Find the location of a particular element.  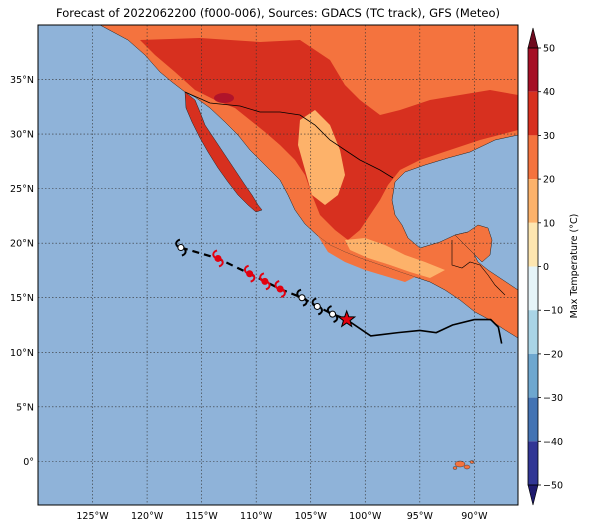

longitude-ticks: 125°W 120°W 115°W 110°W 105°W 100°W 95°W 90°W is located at coordinates (282, 516).